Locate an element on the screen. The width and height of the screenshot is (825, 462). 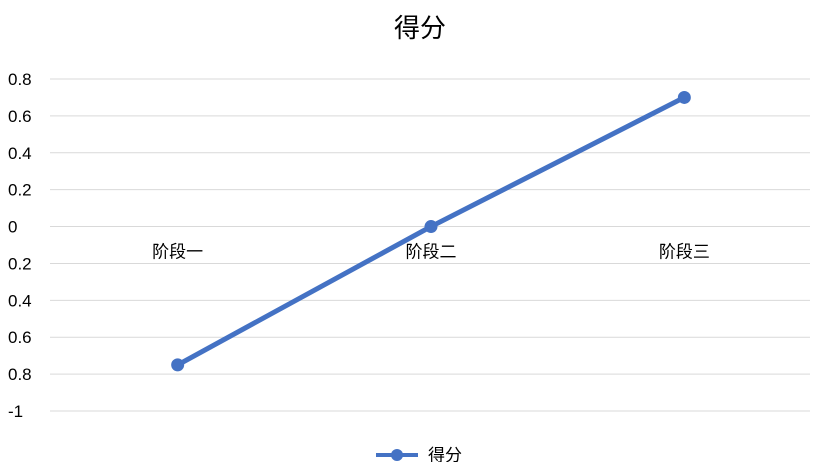
y-tick-label: 0 is located at coordinates (12, 227).